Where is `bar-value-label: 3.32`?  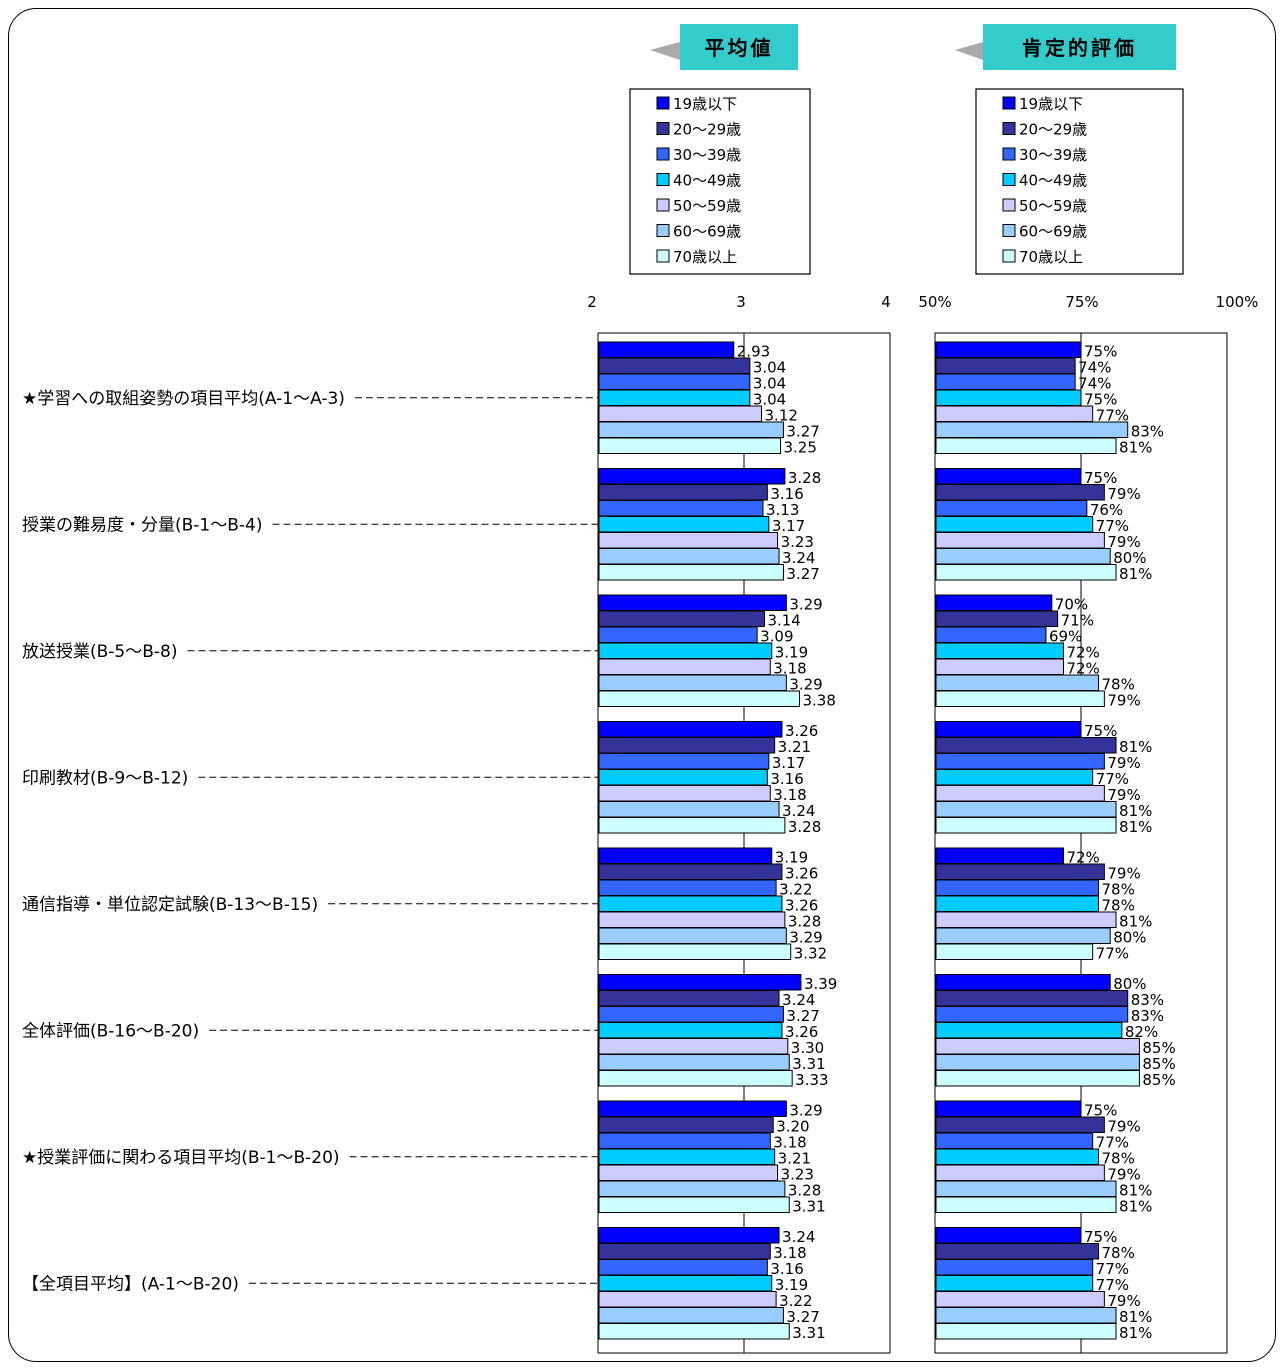 bar-value-label: 3.32 is located at coordinates (810, 954).